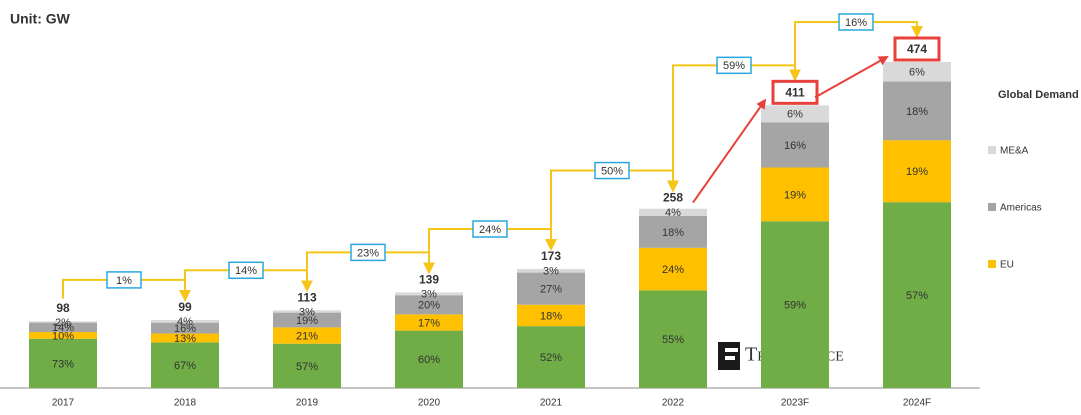 This screenshot has height=415, width=1081. Describe the element at coordinates (63, 308) in the screenshot. I see `total-label: 98` at that location.